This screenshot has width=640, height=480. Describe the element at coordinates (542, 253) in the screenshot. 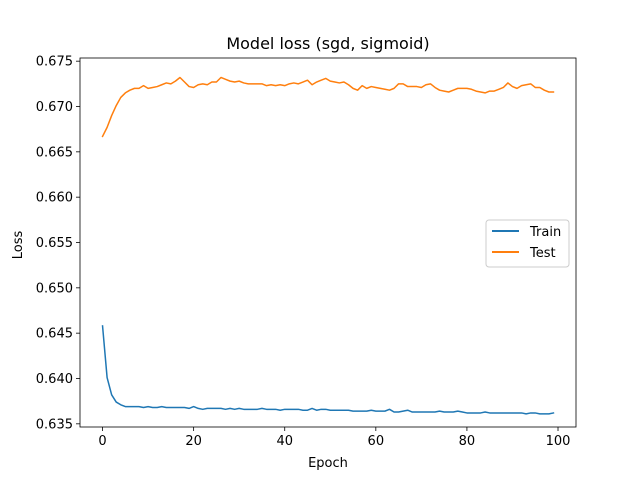

I see `legend-label-test: Test` at that location.